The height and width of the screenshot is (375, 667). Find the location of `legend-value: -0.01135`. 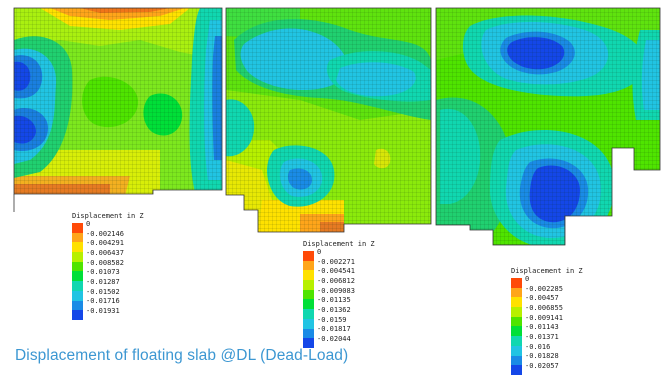

legend-value: -0.01135 is located at coordinates (334, 300).